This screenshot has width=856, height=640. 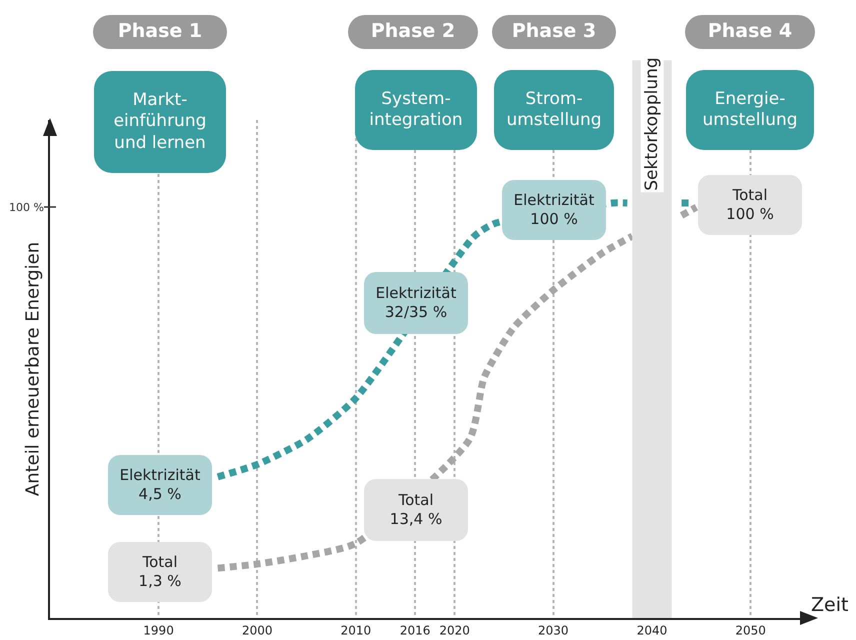 What do you see at coordinates (829, 605) in the screenshot?
I see `x-axis-title: Zeit` at bounding box center [829, 605].